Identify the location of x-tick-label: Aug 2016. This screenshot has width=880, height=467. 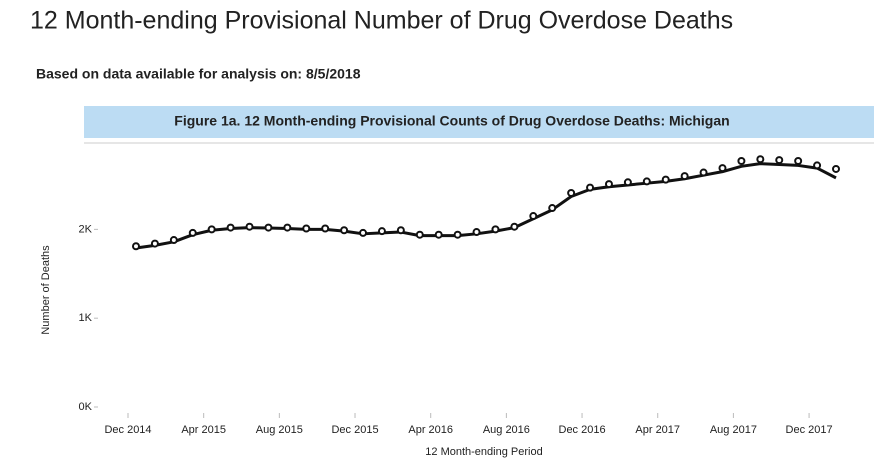
(506, 430).